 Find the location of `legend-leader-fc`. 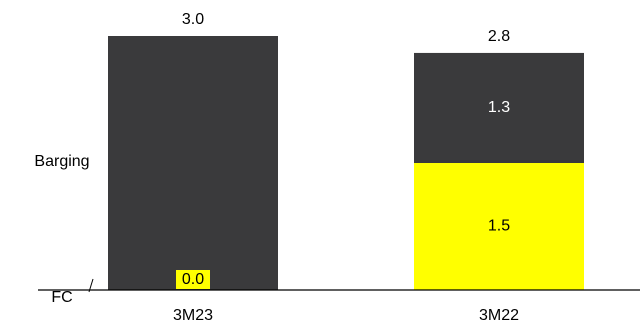

legend-leader-fc is located at coordinates (91, 285).